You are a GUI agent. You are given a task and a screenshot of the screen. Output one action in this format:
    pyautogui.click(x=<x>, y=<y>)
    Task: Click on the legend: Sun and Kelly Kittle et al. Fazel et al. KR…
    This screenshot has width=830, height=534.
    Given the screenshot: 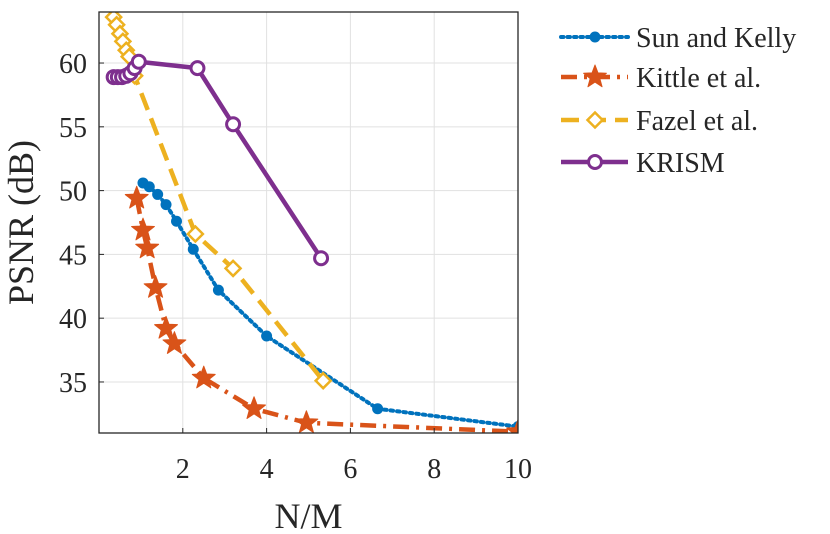 What is the action you would take?
    pyautogui.click(x=677, y=101)
    